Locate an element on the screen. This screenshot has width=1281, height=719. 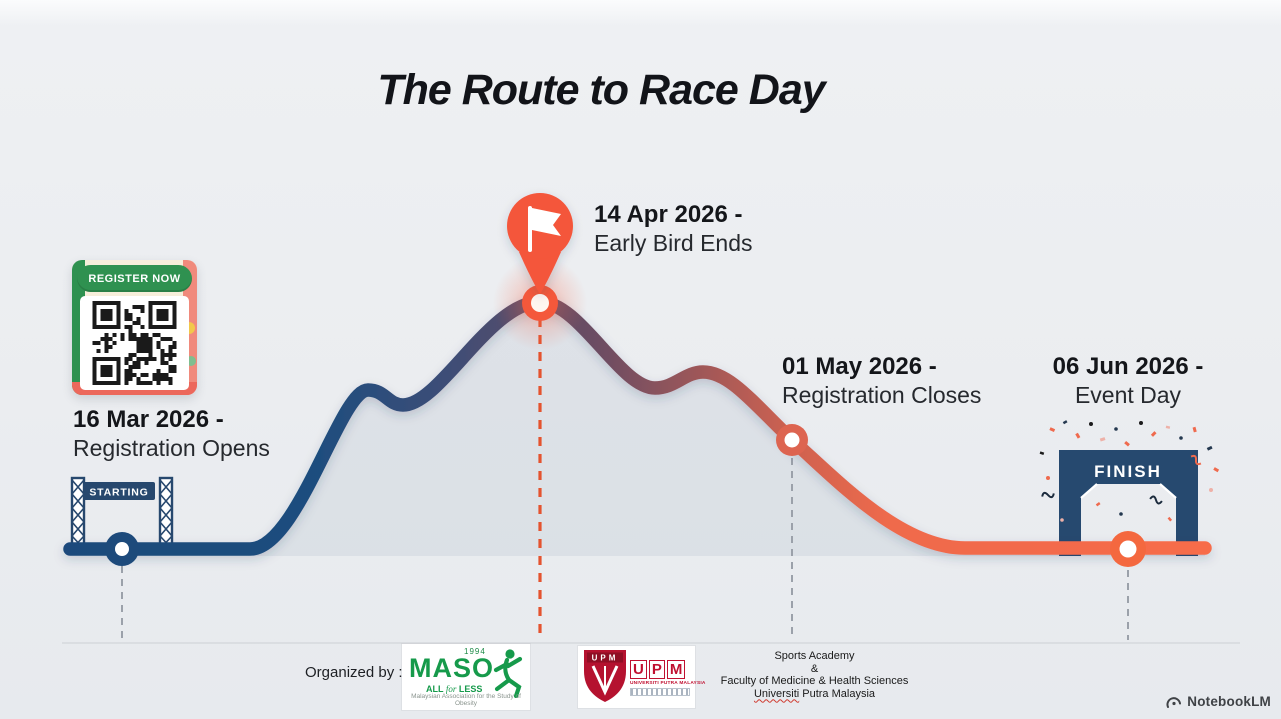
svg-text: UPM is located at coordinates (605, 658).